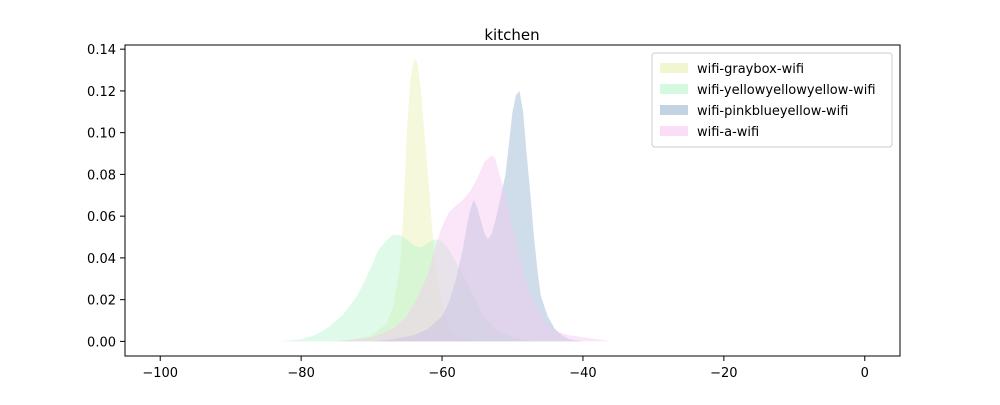 Image resolution: width=1000 pixels, height=405 pixels. I want to click on legend-box, so click(772, 100).